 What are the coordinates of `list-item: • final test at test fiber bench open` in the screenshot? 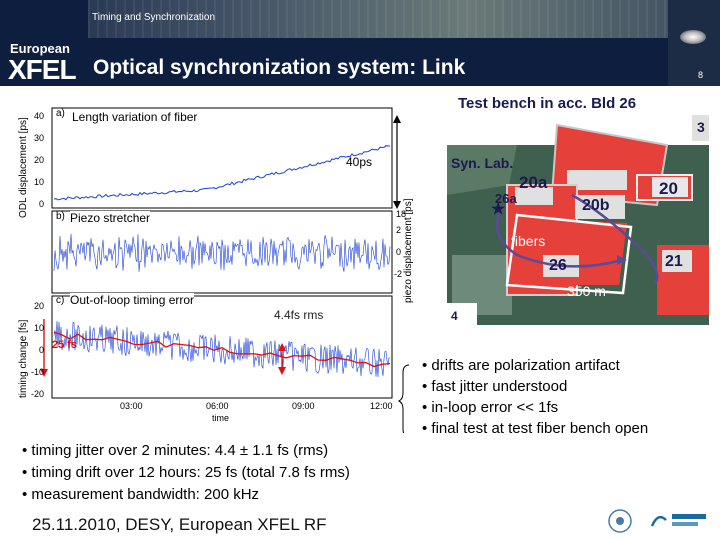 It's located at (535, 428).